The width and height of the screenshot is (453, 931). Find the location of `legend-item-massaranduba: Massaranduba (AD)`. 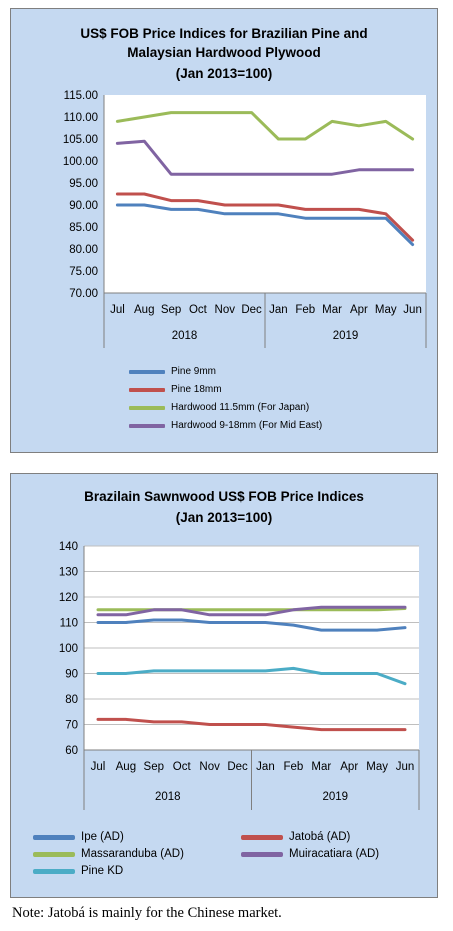

legend-item-massaranduba: Massaranduba (AD) is located at coordinates (108, 854).